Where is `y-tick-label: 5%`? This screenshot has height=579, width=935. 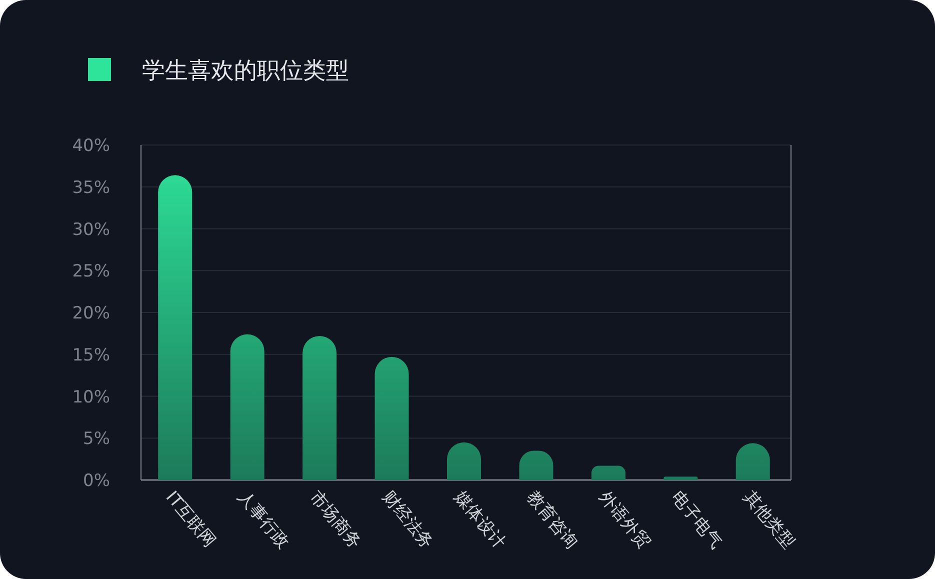
y-tick-label: 5% is located at coordinates (96, 439).